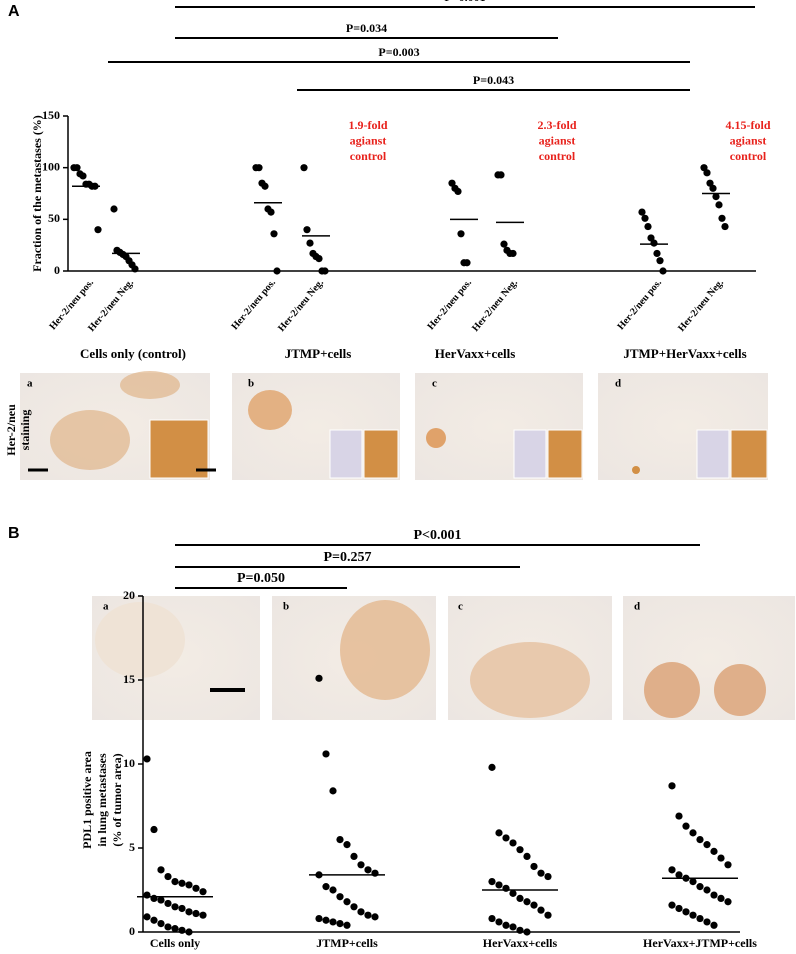 This screenshot has width=796, height=954. Describe the element at coordinates (368, 125) in the screenshot. I see `fold-annotation: 1.9-fold` at that location.